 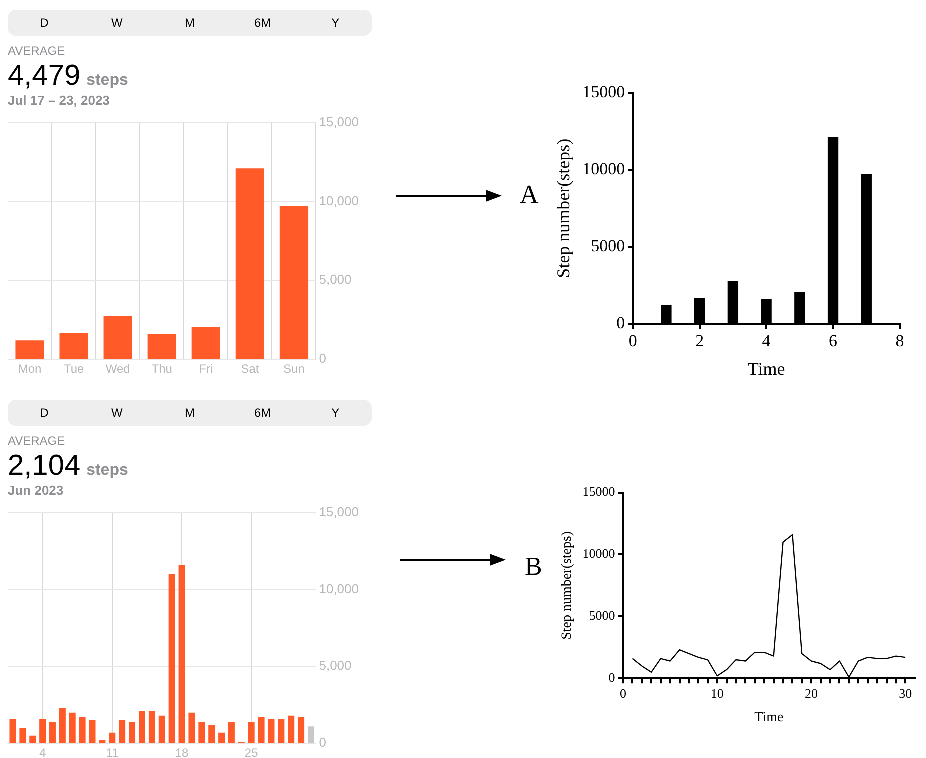 I want to click on x-tick-label: 8, so click(x=900, y=341).